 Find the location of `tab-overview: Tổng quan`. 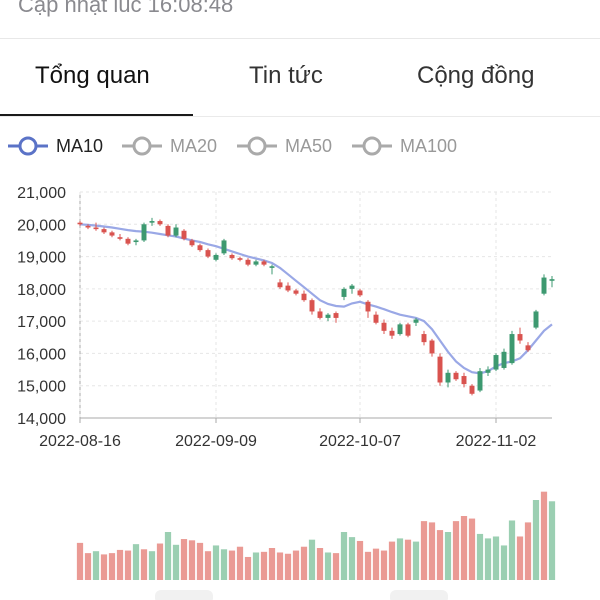

tab-overview: Tổng quan is located at coordinates (92, 75).